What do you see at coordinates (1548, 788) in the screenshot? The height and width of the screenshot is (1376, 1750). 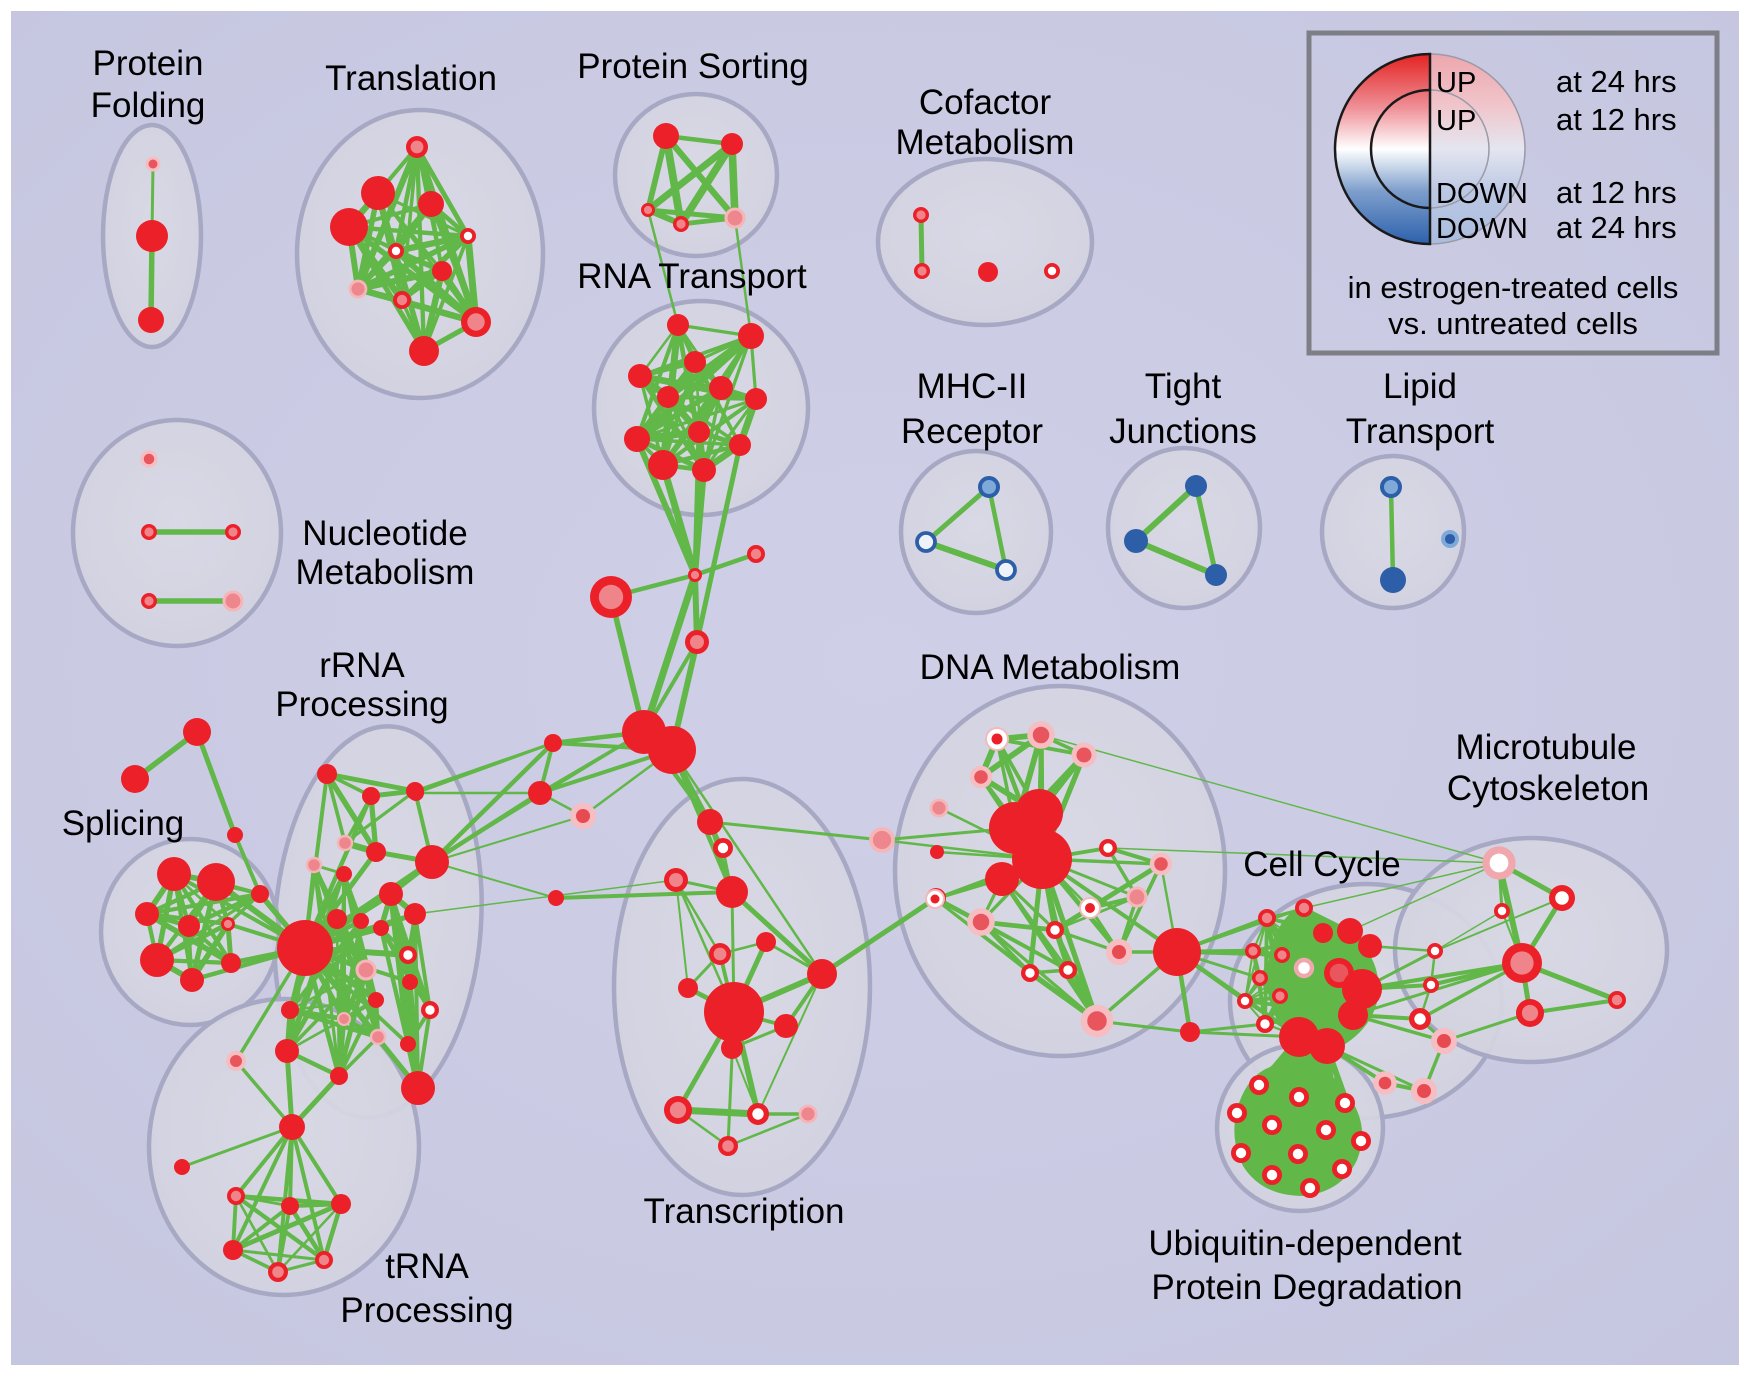 I see `svg-text: Cytoskeleton` at bounding box center [1548, 788].